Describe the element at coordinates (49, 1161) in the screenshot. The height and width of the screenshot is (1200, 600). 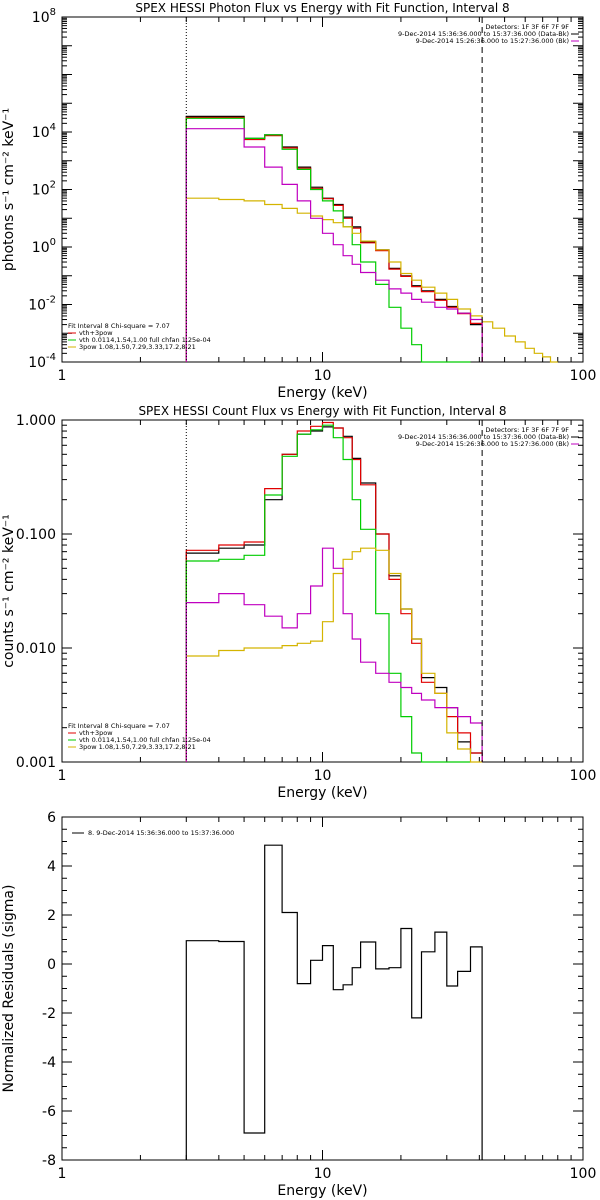
I see `y-tick-label: -8` at that location.